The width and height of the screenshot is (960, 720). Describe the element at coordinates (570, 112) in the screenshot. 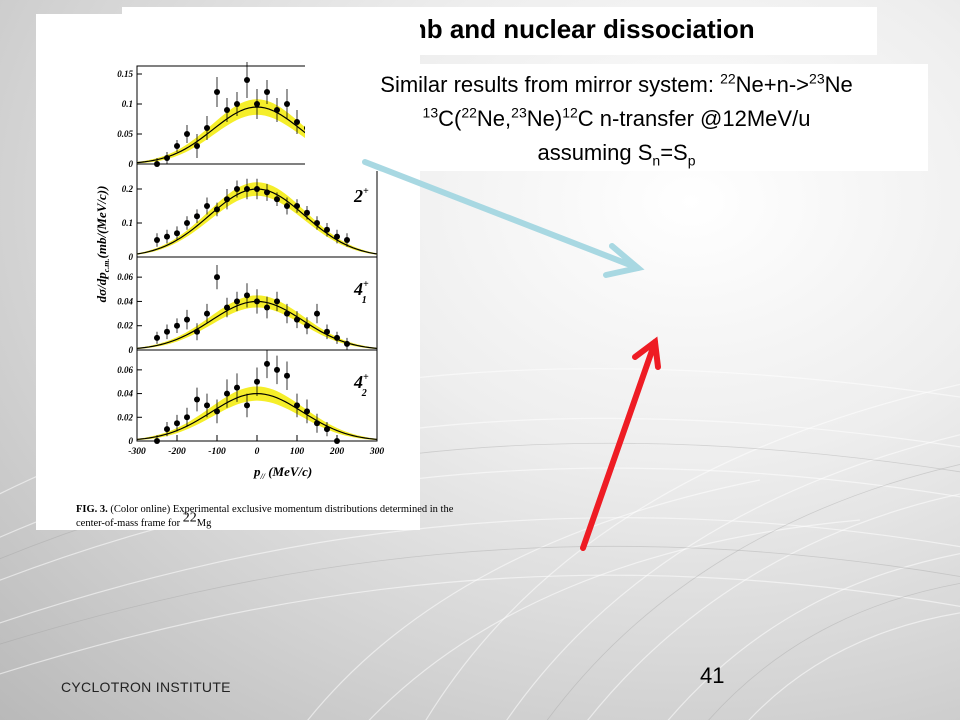

I see `note-line-2-mass-4: 12` at that location.